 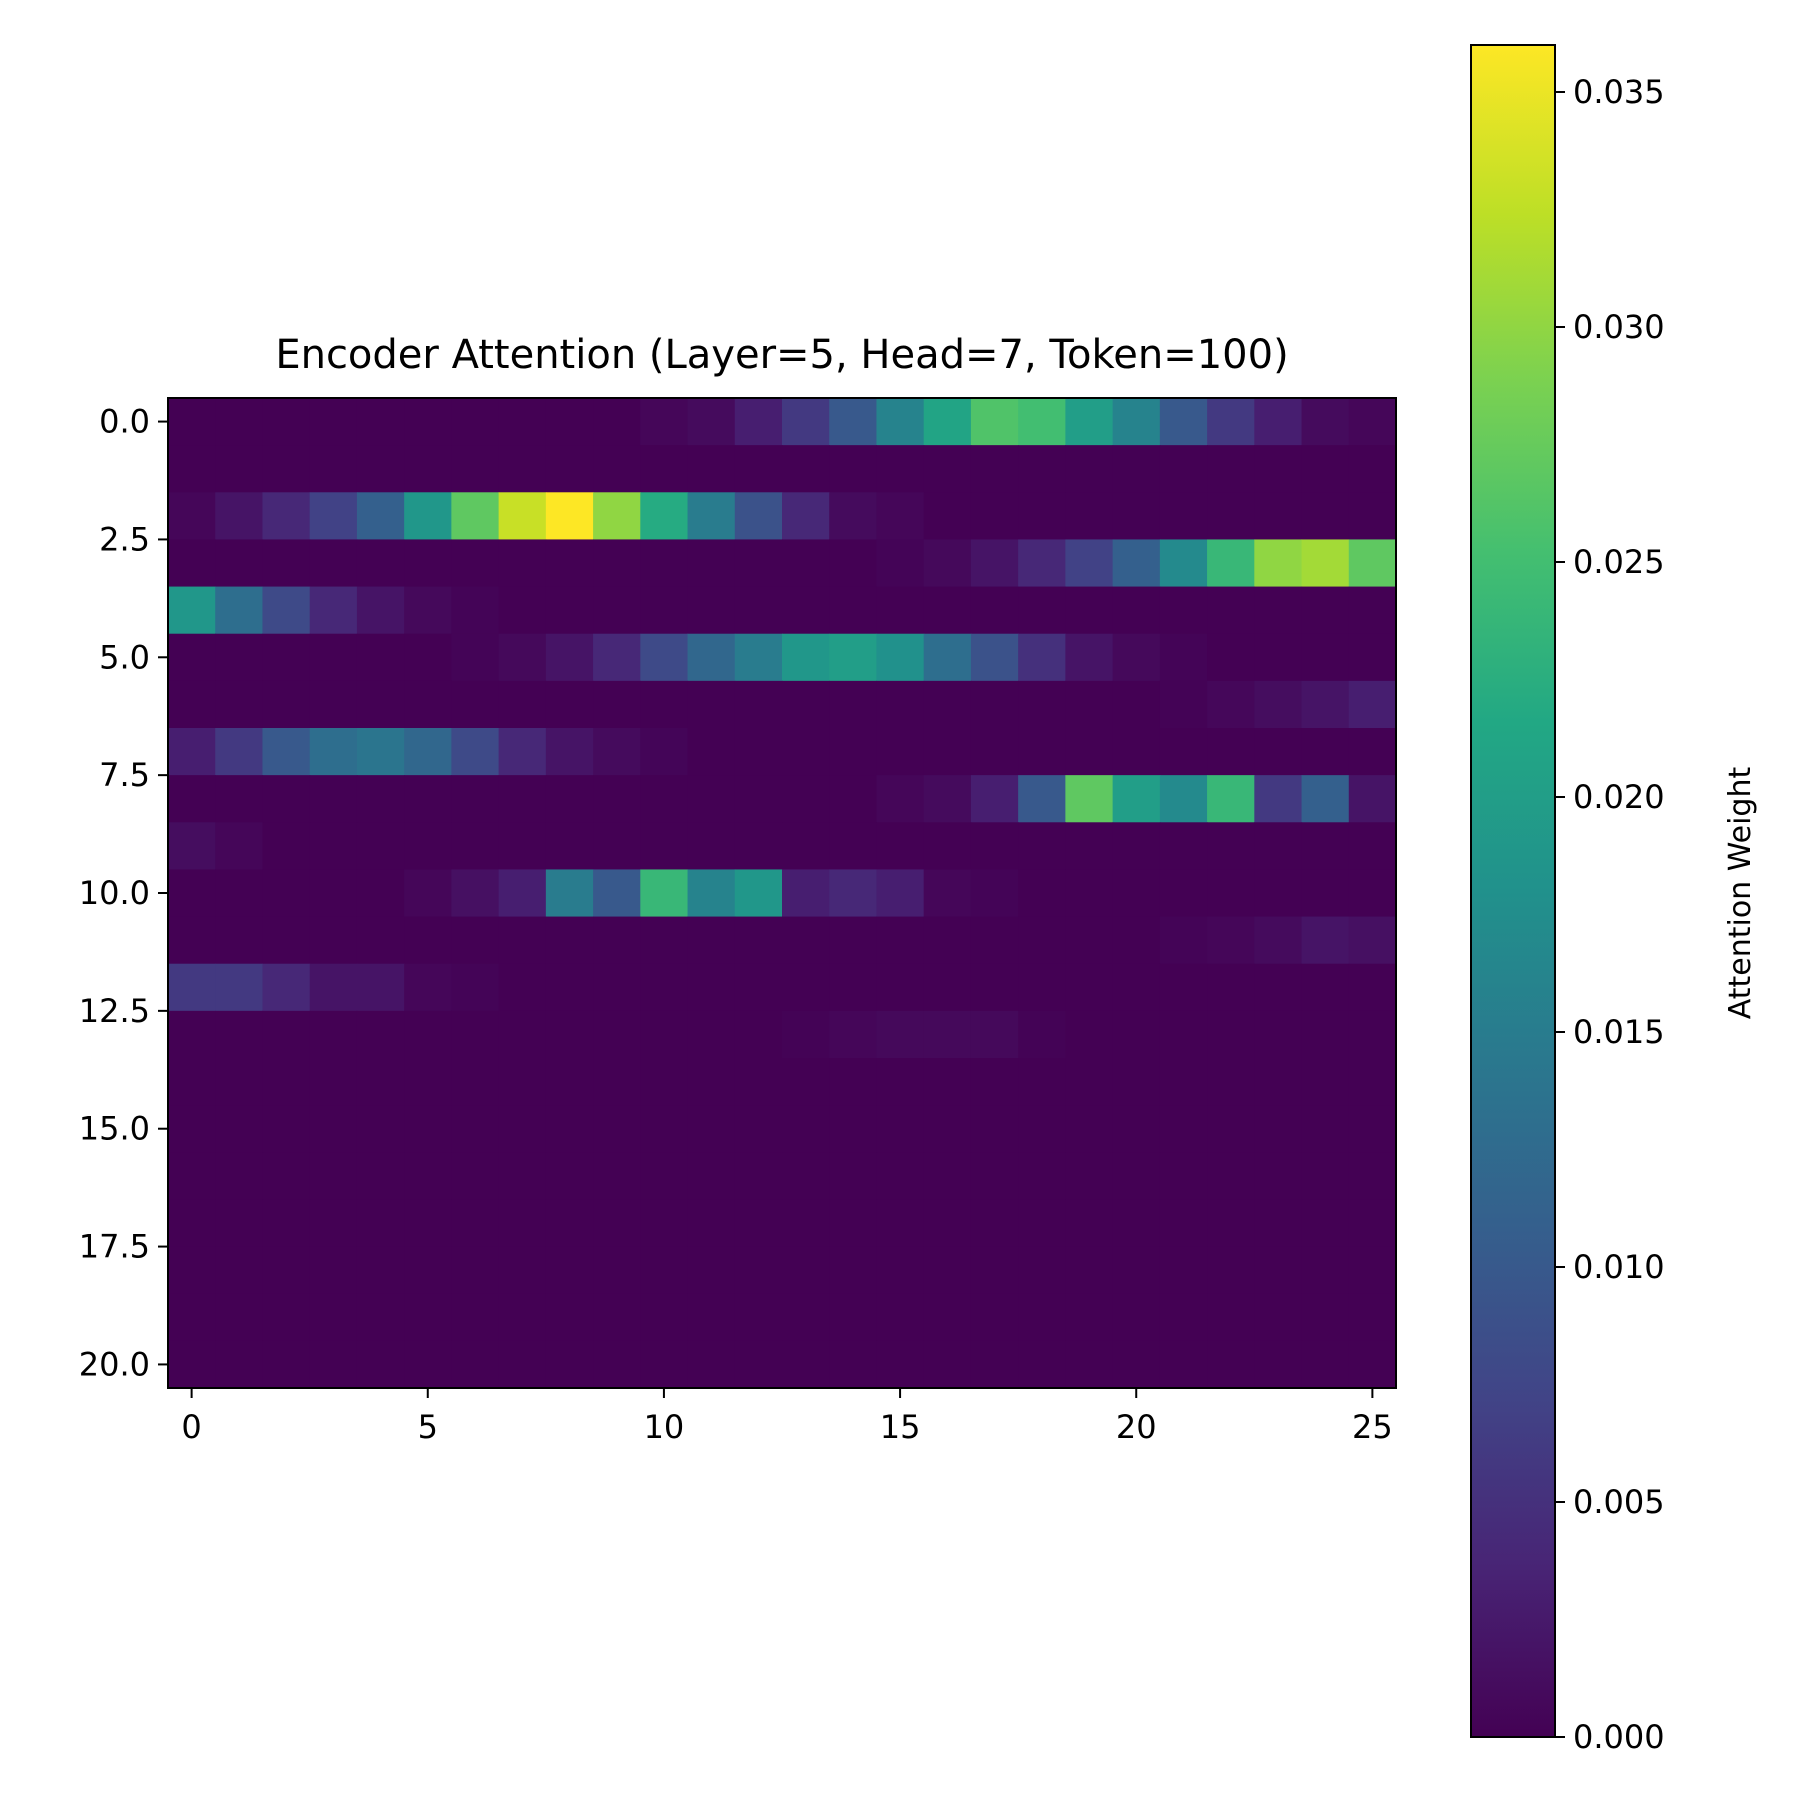 I want to click on colorbar-tick-label: 0.030, so click(x=1619, y=327).